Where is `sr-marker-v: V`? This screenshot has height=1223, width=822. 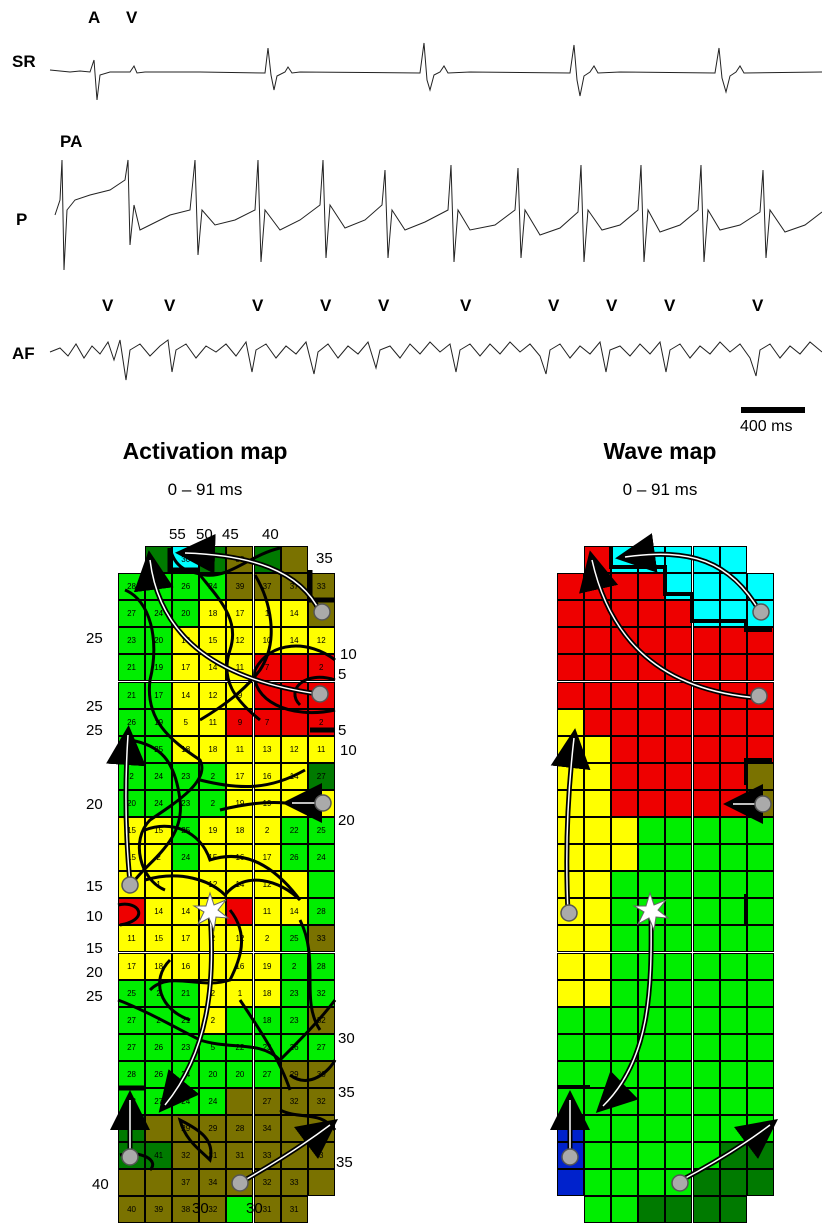 sr-marker-v: V is located at coordinates (132, 17).